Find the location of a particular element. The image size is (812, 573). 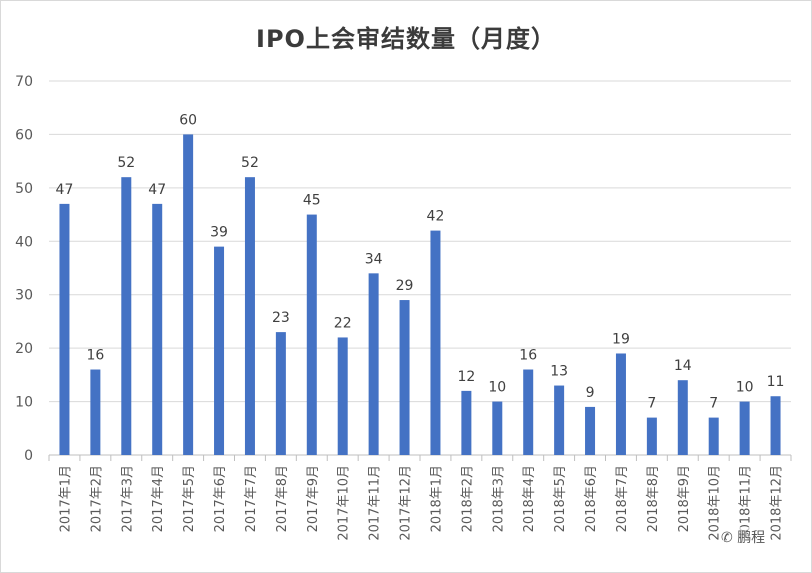

data-label: 34 is located at coordinates (374, 259).